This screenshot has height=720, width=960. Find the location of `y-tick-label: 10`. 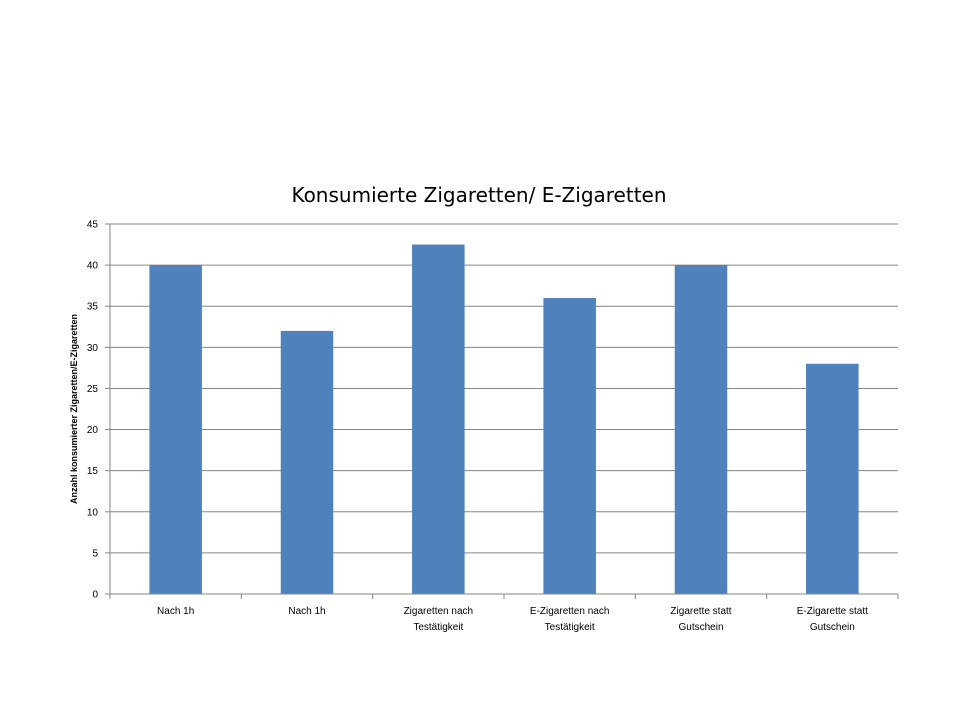

y-tick-label: 10 is located at coordinates (93, 512).